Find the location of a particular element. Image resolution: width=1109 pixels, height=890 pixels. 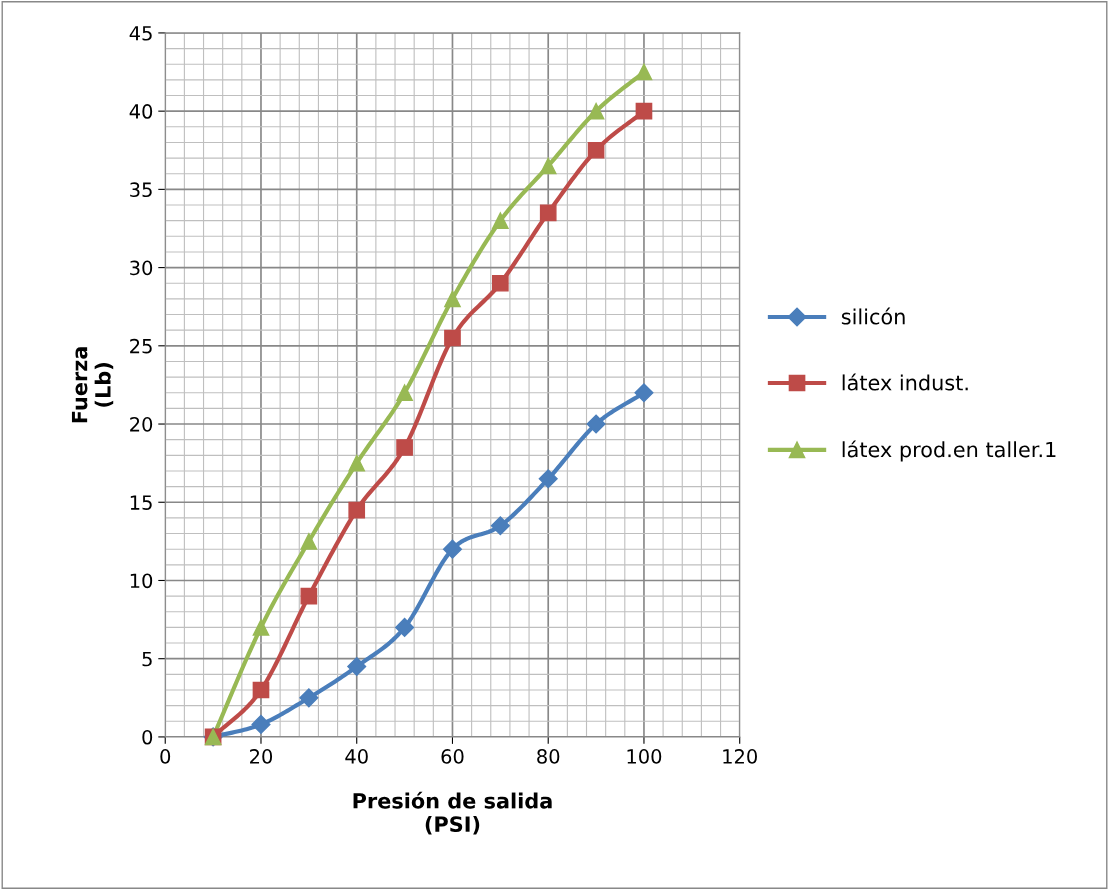

x-tick-label: 60 is located at coordinates (452, 756).